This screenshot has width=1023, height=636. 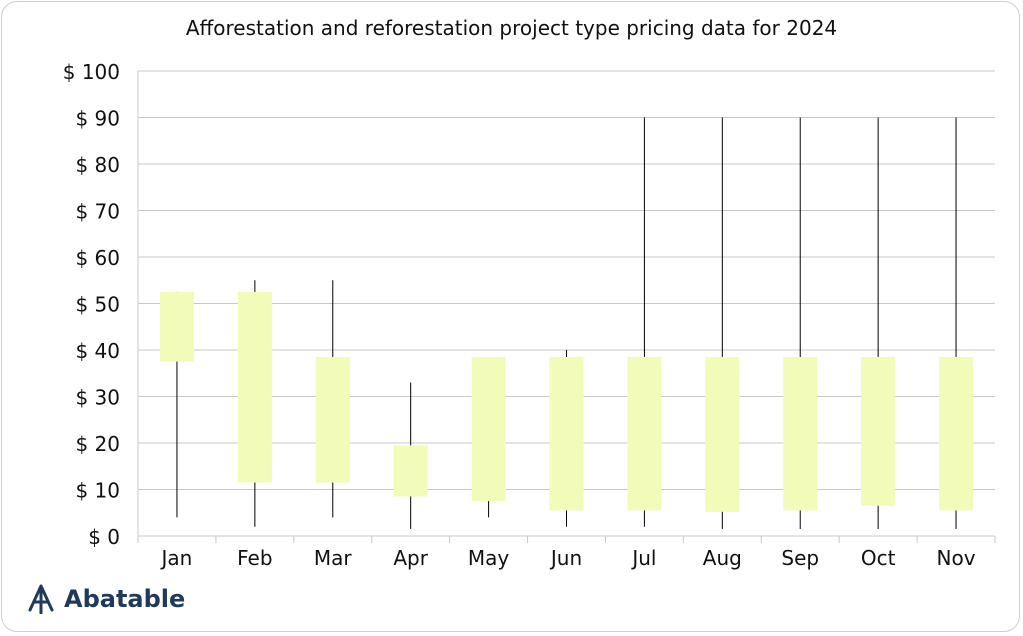 I want to click on x-tick-label: Feb, so click(x=254, y=558).